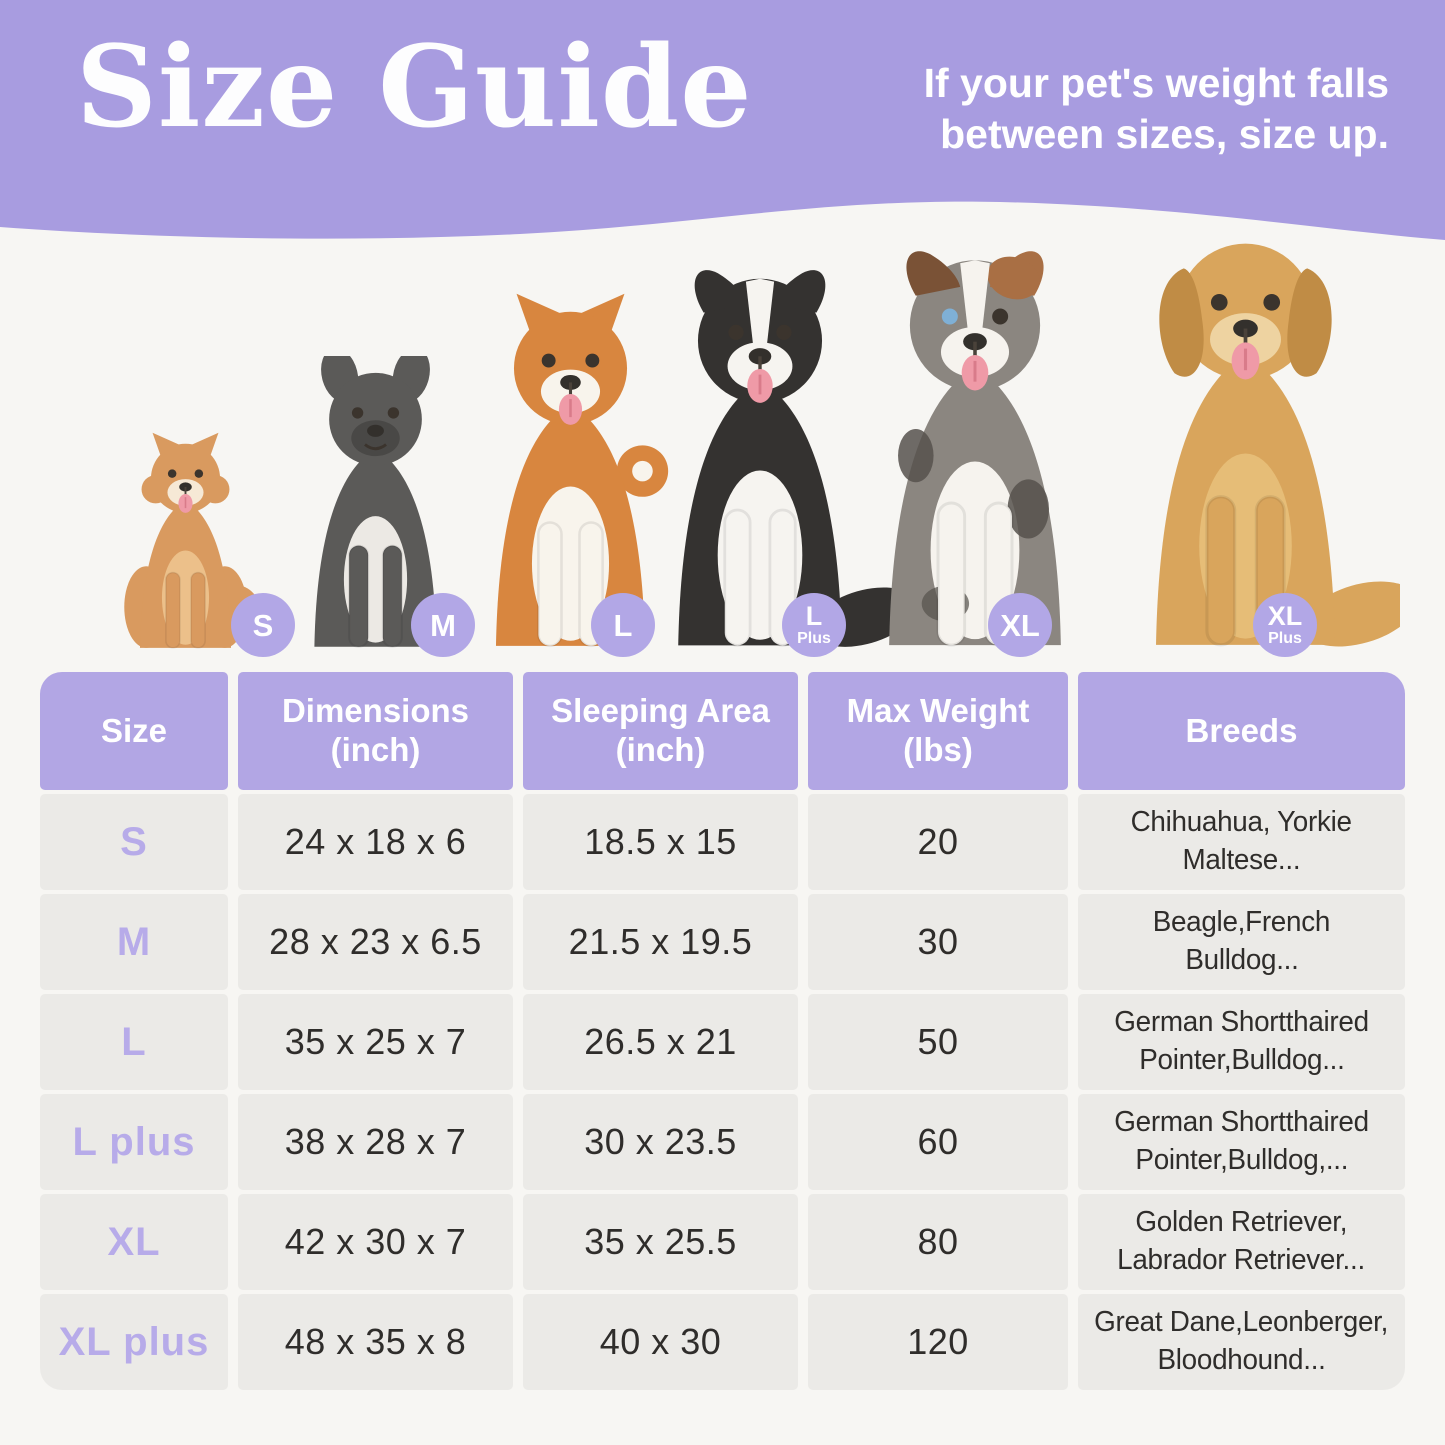 Image resolution: width=1445 pixels, height=1445 pixels. What do you see at coordinates (660, 1042) in the screenshot?
I see `table-cell-sleeping-area: 26.5 x 21` at bounding box center [660, 1042].